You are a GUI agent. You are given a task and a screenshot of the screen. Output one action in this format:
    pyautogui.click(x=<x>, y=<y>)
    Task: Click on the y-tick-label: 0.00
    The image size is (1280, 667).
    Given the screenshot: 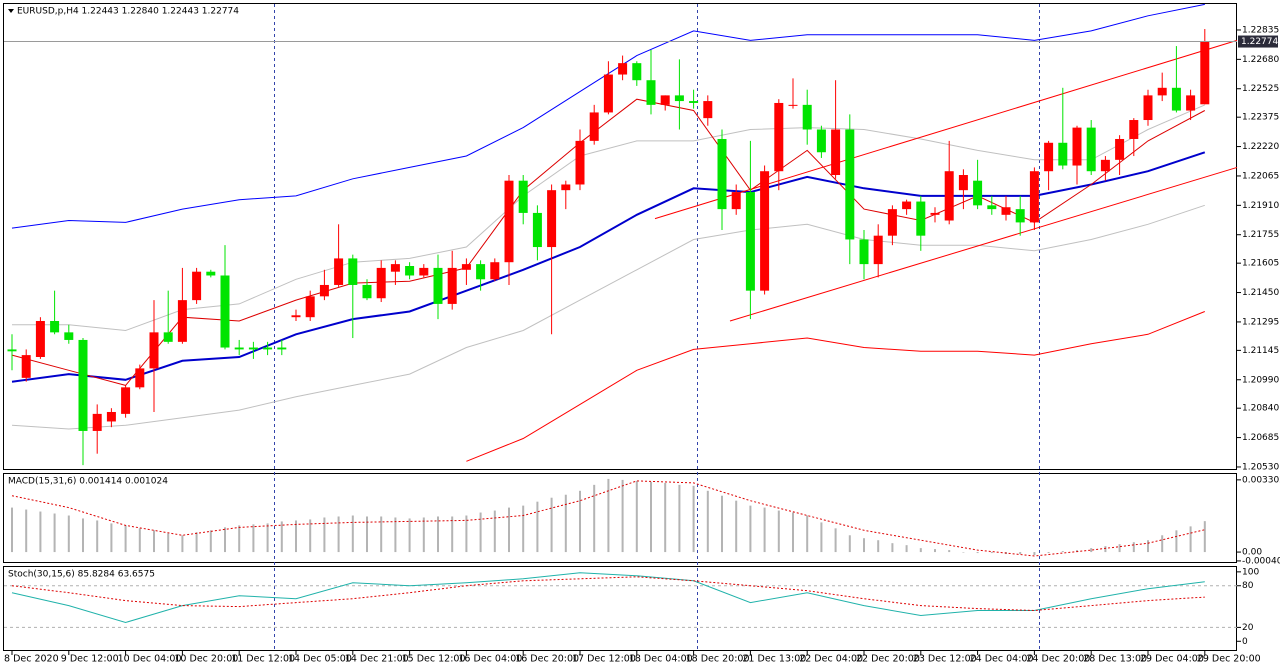 What is the action you would take?
    pyautogui.click(x=1252, y=553)
    